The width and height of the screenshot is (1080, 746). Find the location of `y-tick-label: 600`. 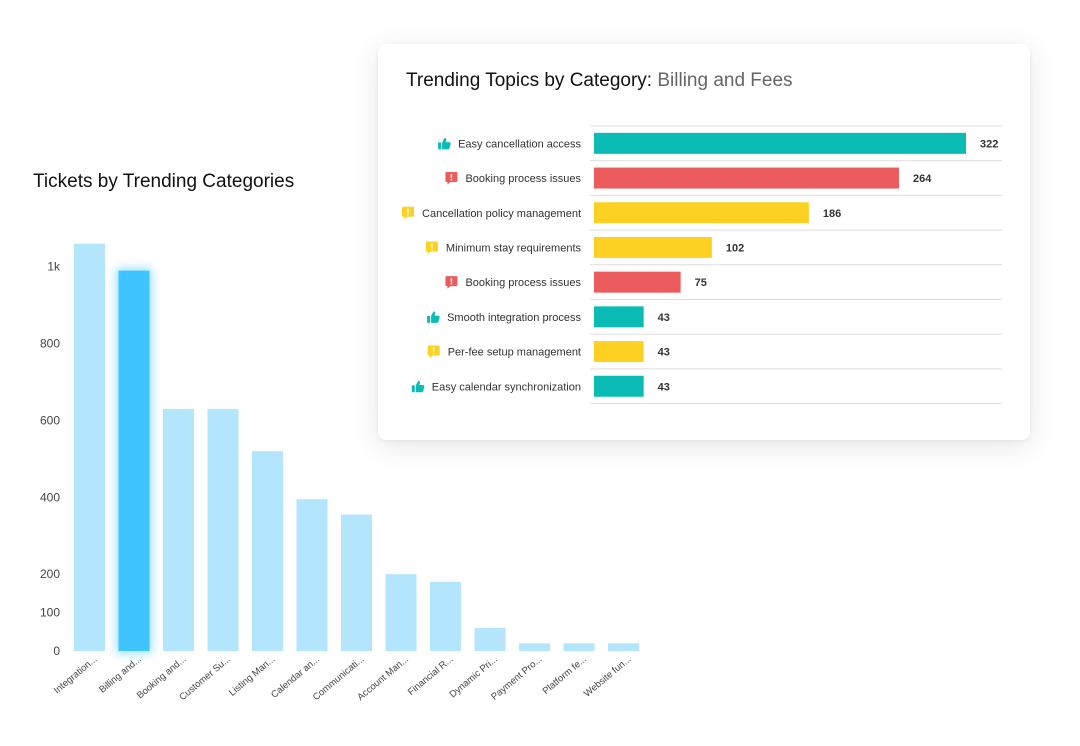

y-tick-label: 600 is located at coordinates (50, 420).